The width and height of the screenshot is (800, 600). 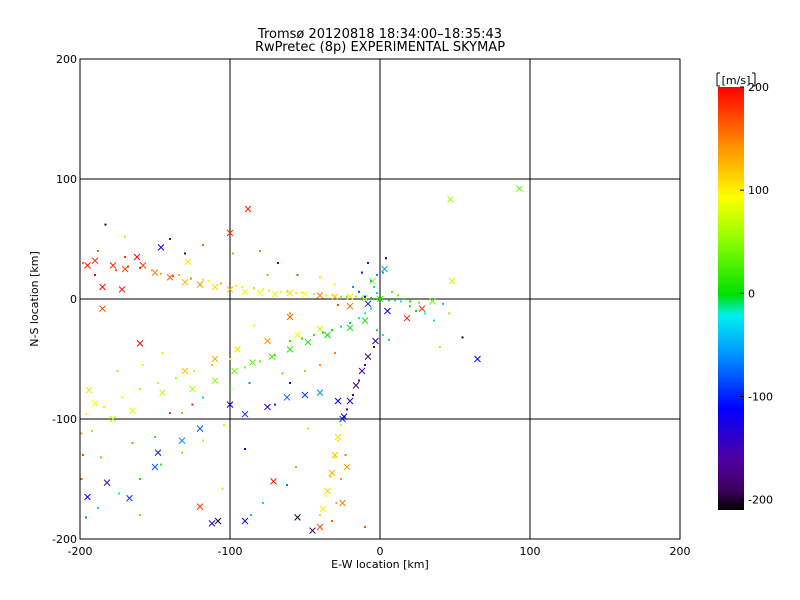 What do you see at coordinates (230, 551) in the screenshot?
I see `x-tick-label: -100` at bounding box center [230, 551].